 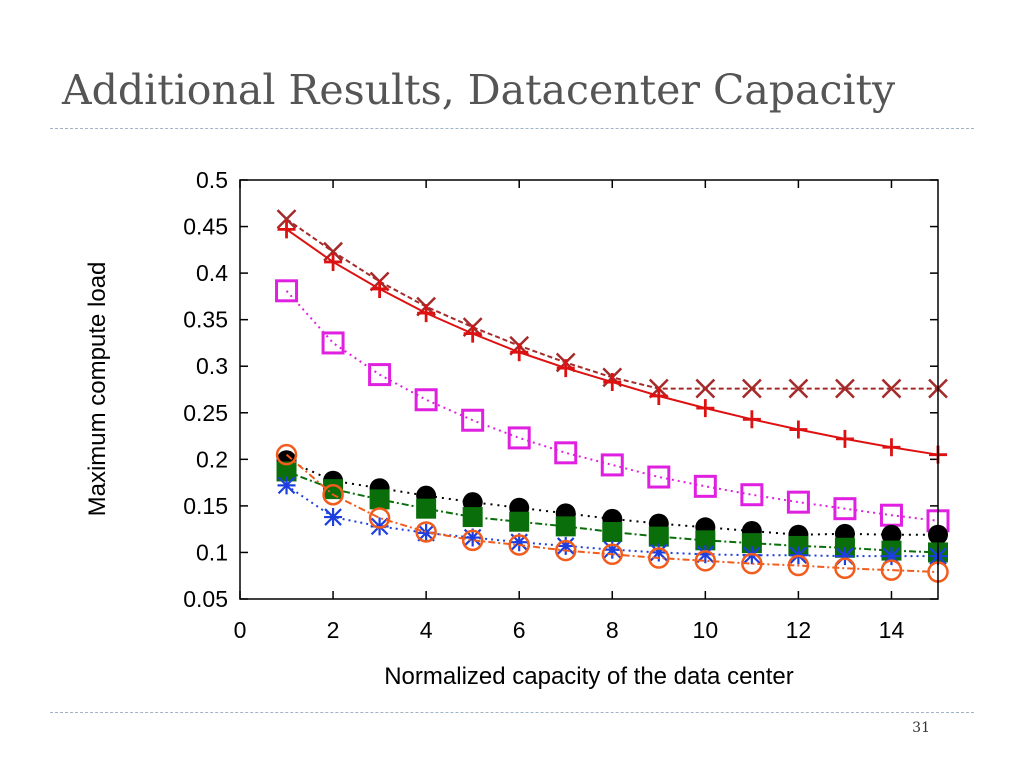 I want to click on y-tick-label: 0.45, so click(x=205, y=227).